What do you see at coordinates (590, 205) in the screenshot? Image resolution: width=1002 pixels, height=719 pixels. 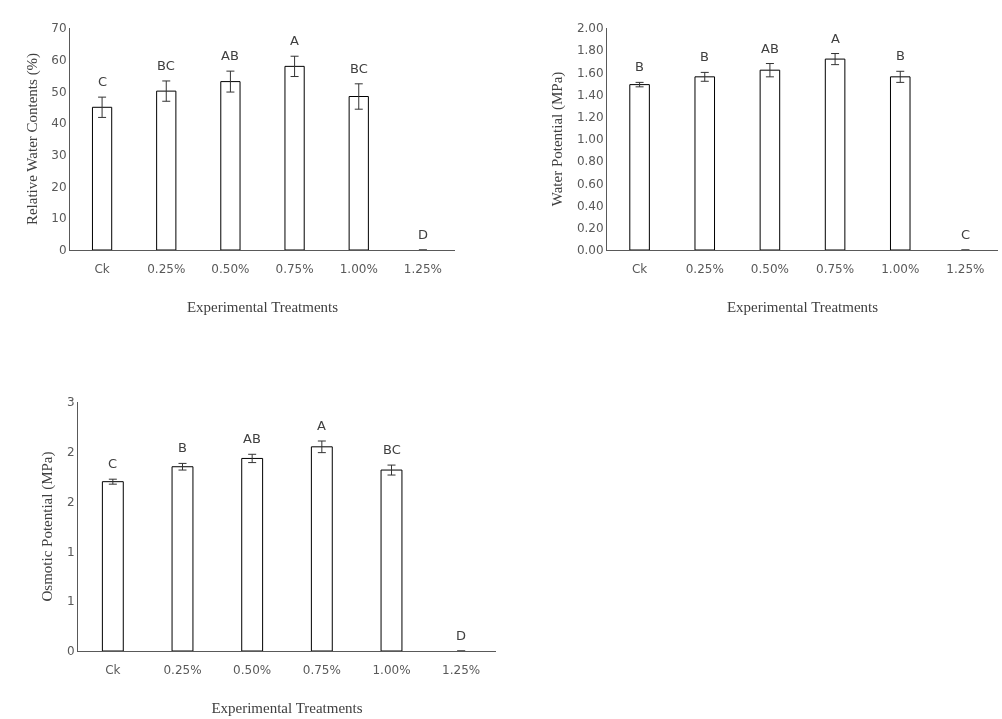 I see `y-tick-label: 0.40` at bounding box center [590, 205].